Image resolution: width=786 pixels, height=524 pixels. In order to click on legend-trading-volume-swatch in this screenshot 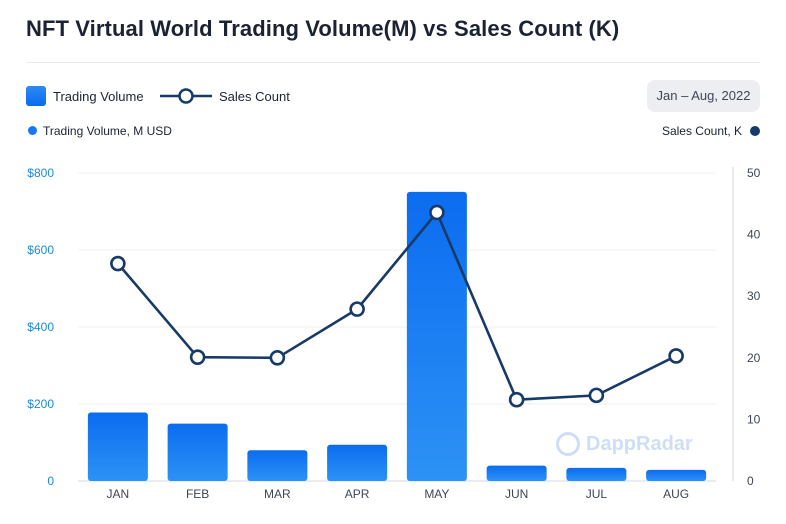, I will do `click(36, 96)`.